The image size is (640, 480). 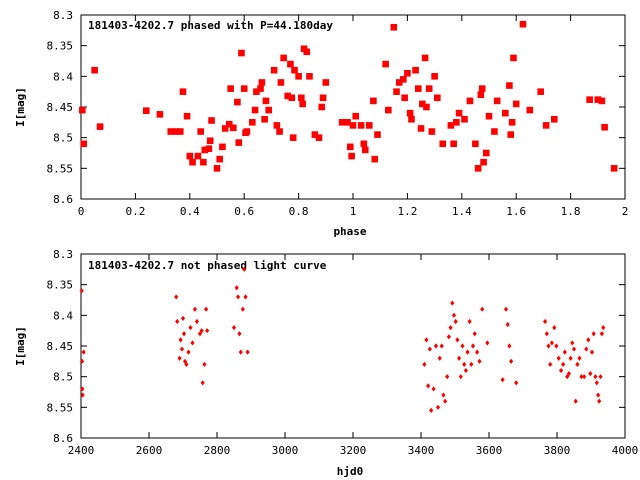 What do you see at coordinates (60, 346) in the screenshot?
I see `y-tick-label: 8.45` at bounding box center [60, 346].